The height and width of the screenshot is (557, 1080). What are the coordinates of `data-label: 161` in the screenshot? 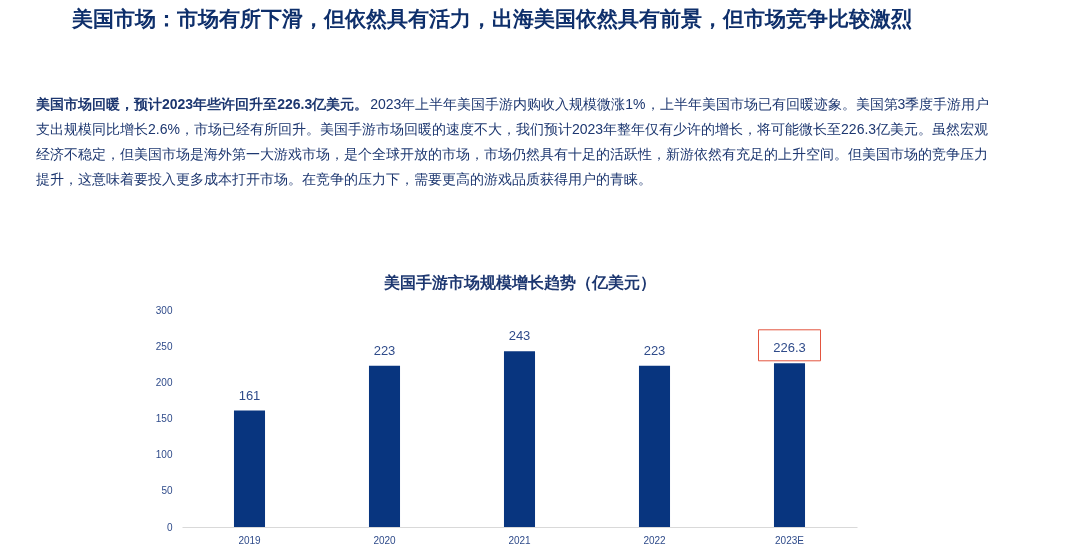 It's located at (249, 395).